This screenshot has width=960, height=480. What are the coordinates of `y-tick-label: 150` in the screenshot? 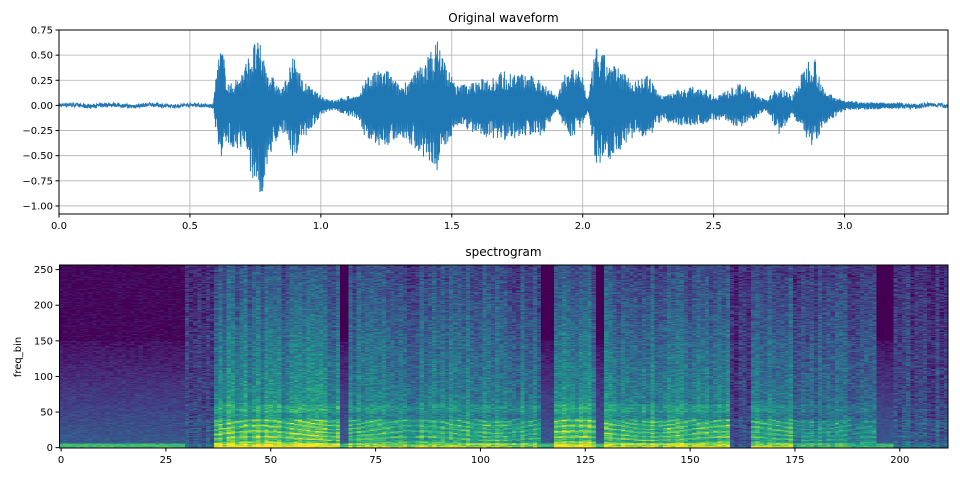 It's located at (43, 341).